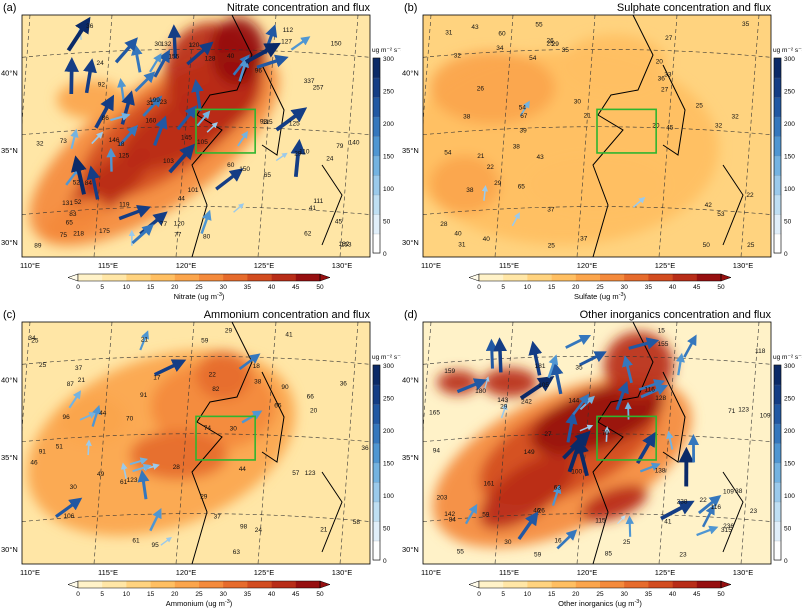 The height and width of the screenshot is (613, 802). Describe the element at coordinates (726, 530) in the screenshot. I see `value-label: 315` at that location.